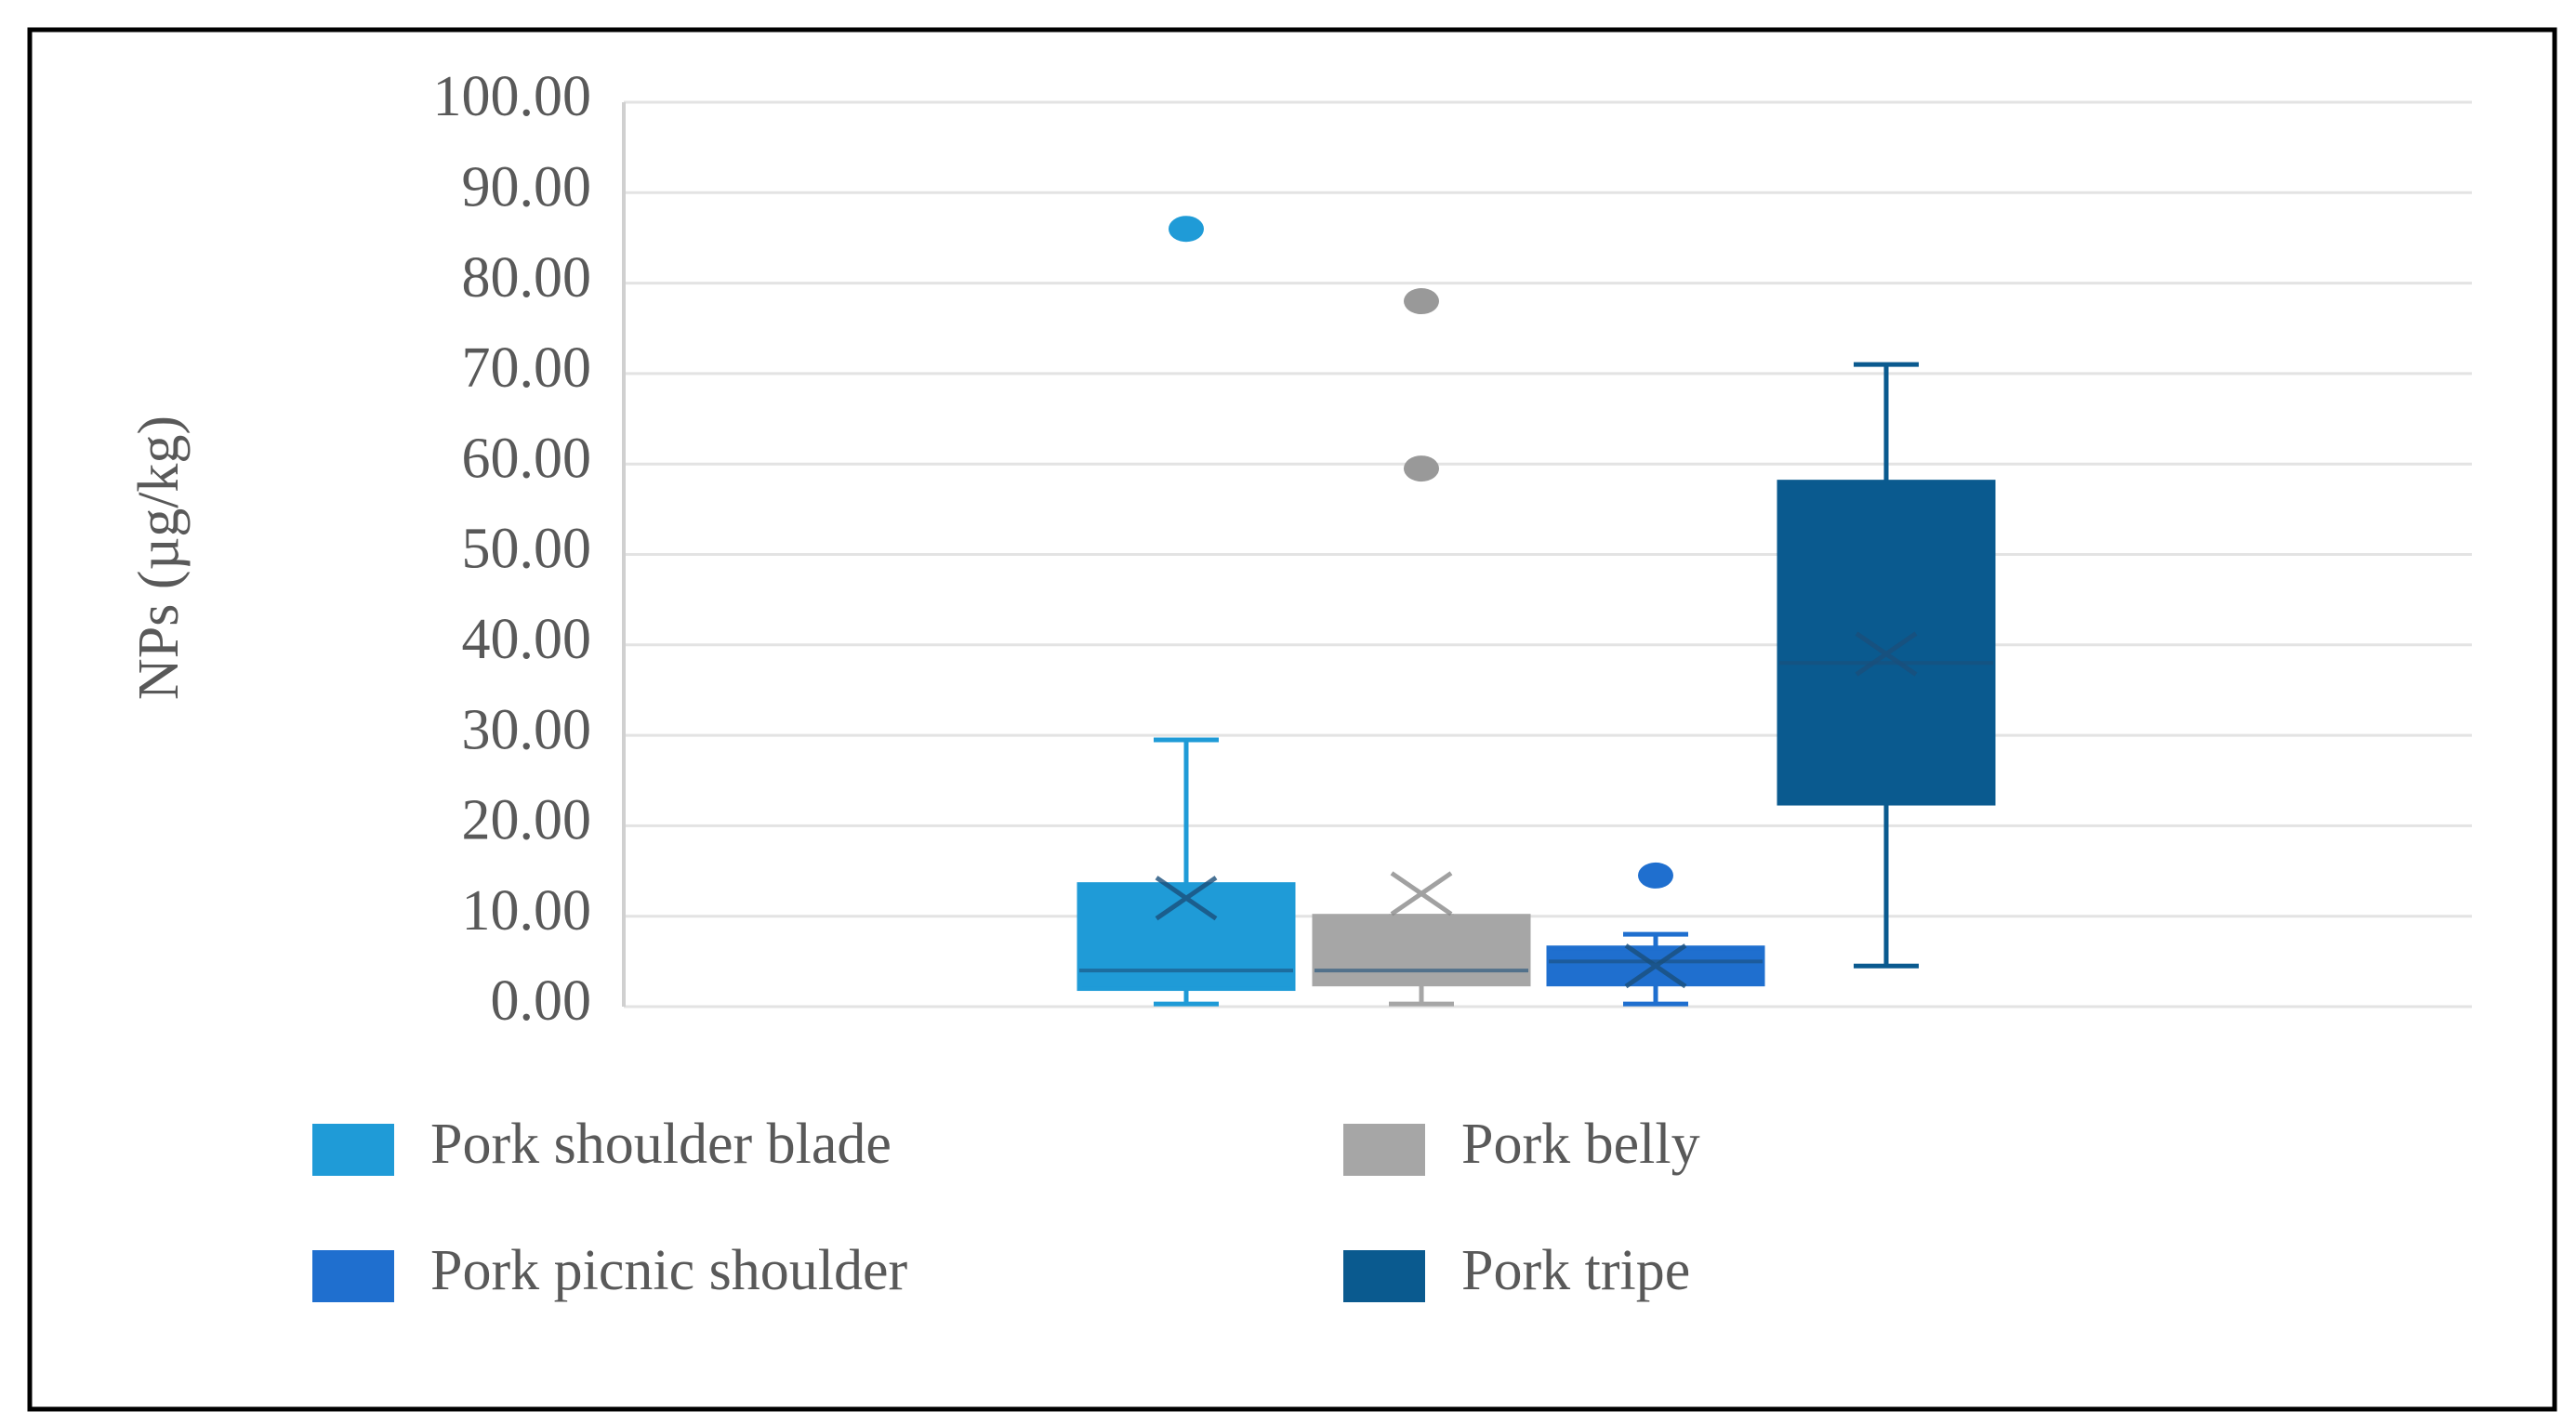 The width and height of the screenshot is (2576, 1424). What do you see at coordinates (527, 458) in the screenshot?
I see `y-tick-label: 60.00` at bounding box center [527, 458].